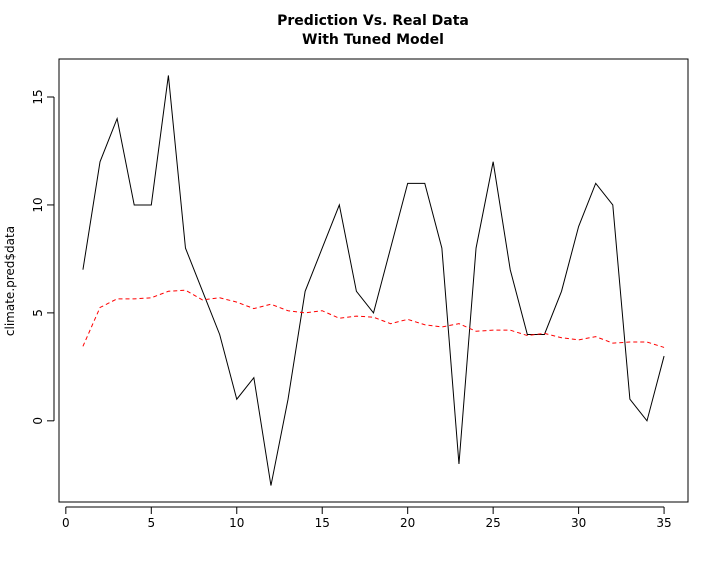 This screenshot has width=720, height=576. What do you see at coordinates (66, 523) in the screenshot?
I see `x-tick-label: 0` at bounding box center [66, 523].